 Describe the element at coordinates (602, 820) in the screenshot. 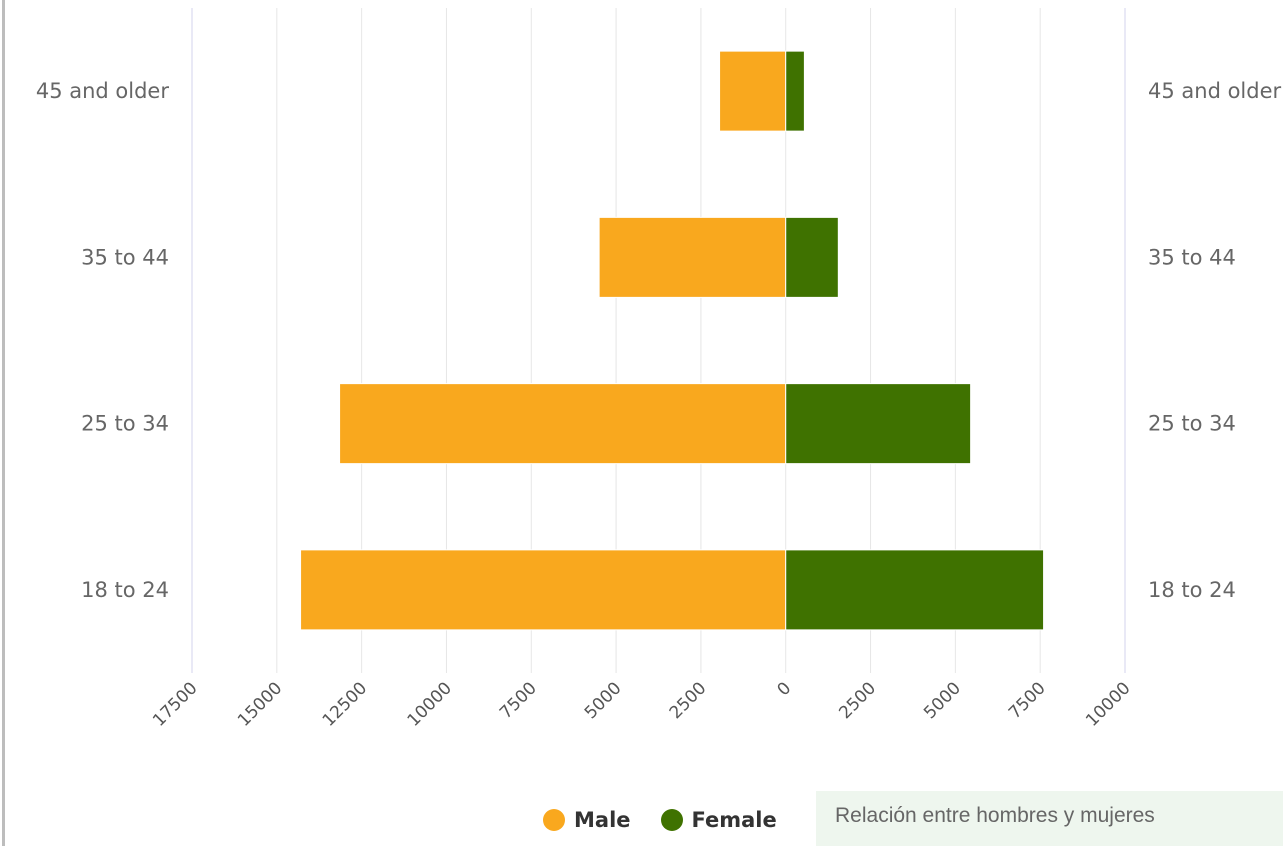

I see `legend-label-male: Male` at that location.